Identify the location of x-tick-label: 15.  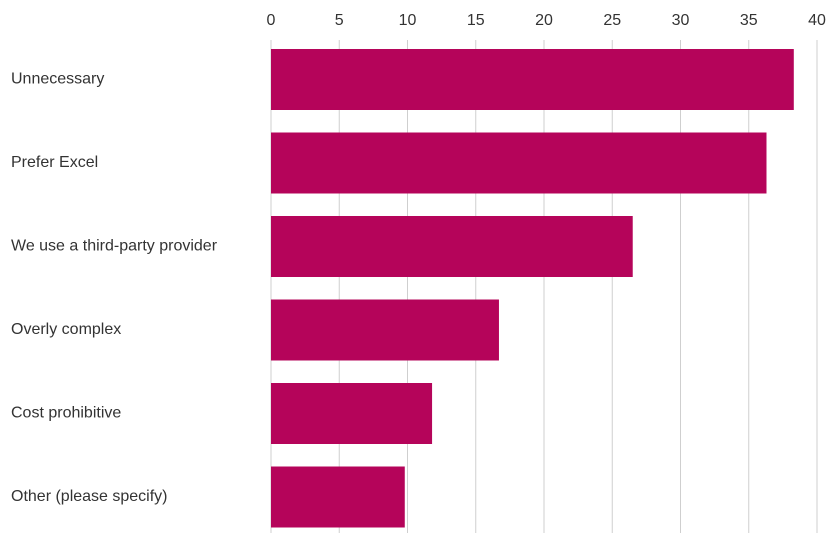
(476, 20).